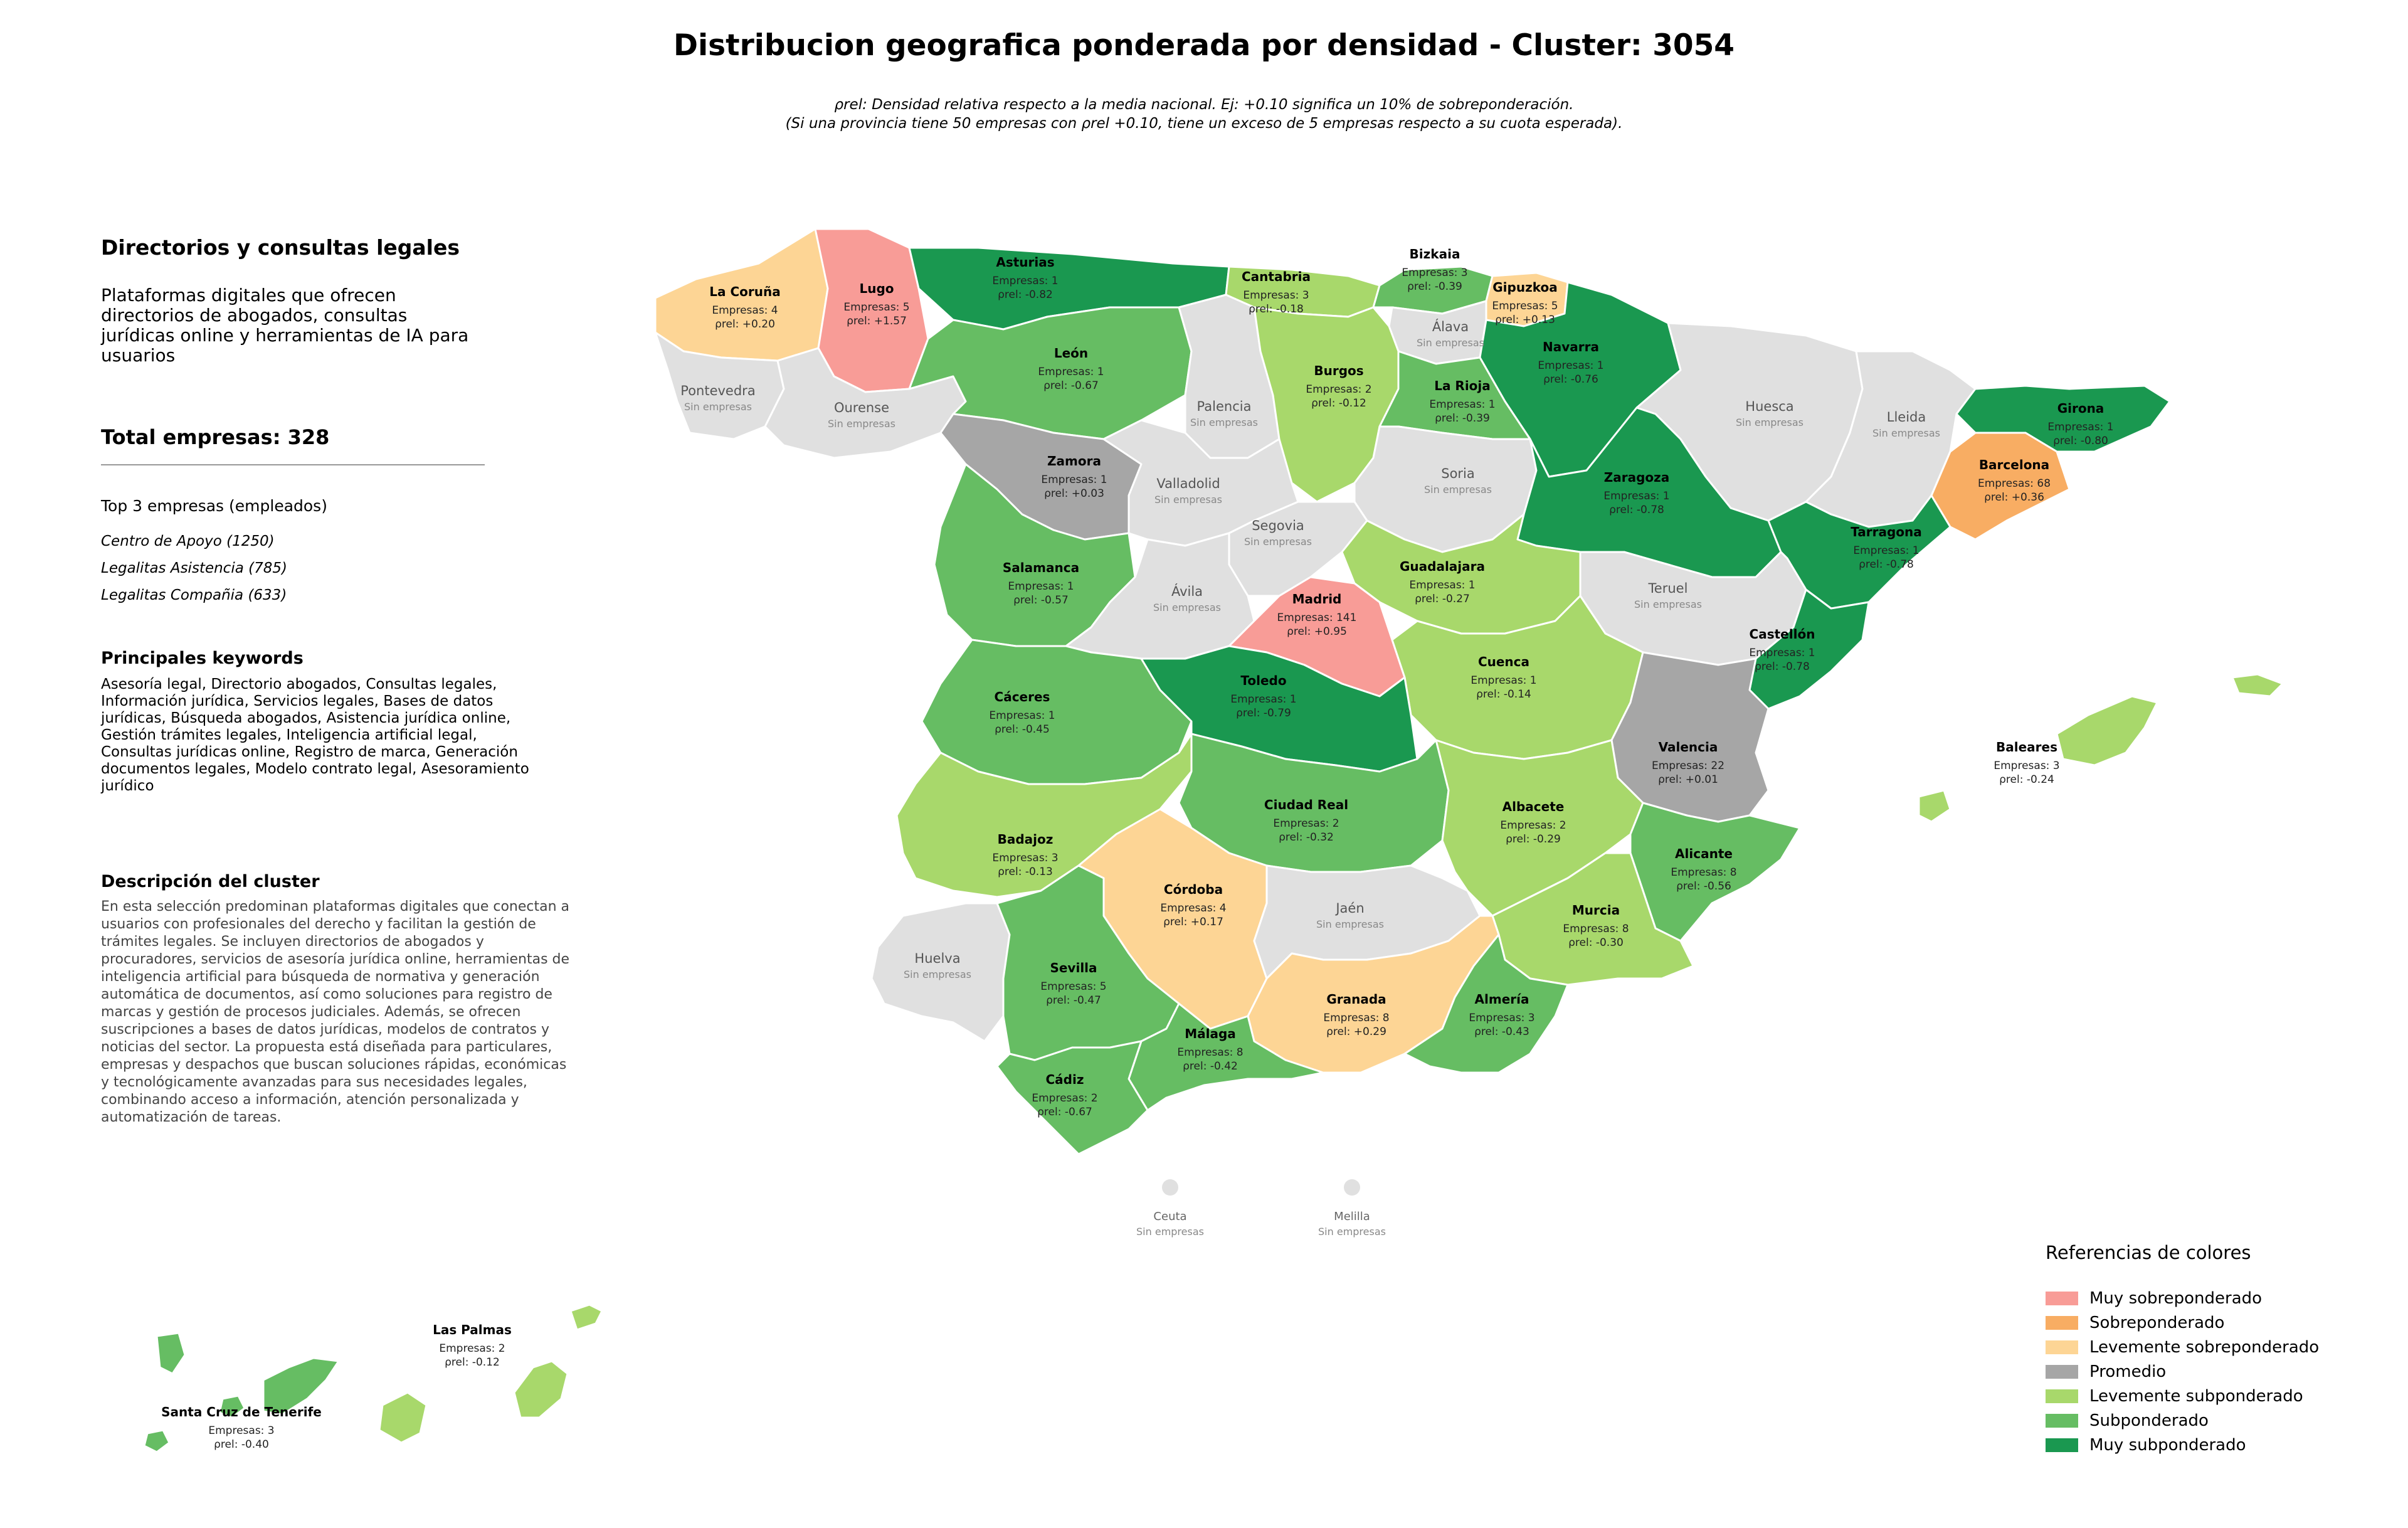  What do you see at coordinates (717, 390) in the screenshot?
I see `province-name: Pontevedra` at bounding box center [717, 390].